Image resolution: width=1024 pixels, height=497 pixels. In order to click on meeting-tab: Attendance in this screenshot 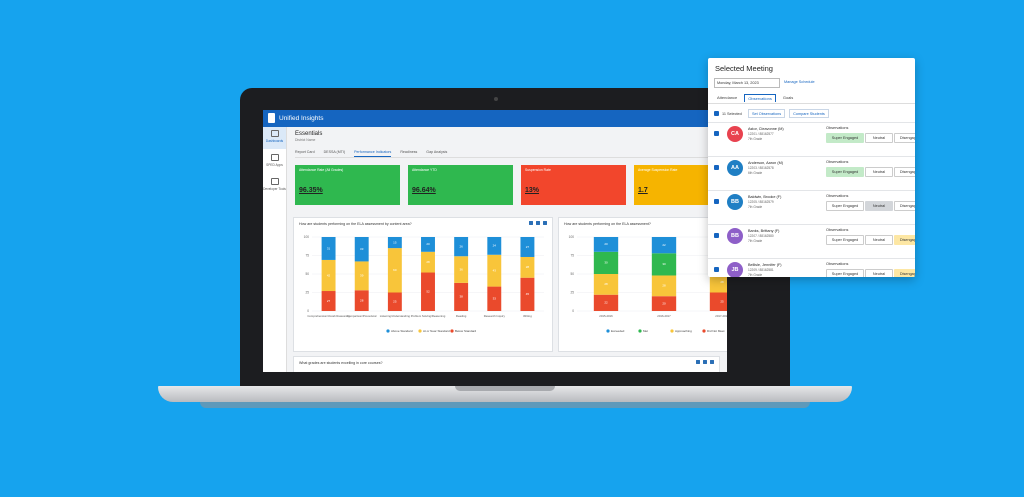, I will do `click(727, 97)`.